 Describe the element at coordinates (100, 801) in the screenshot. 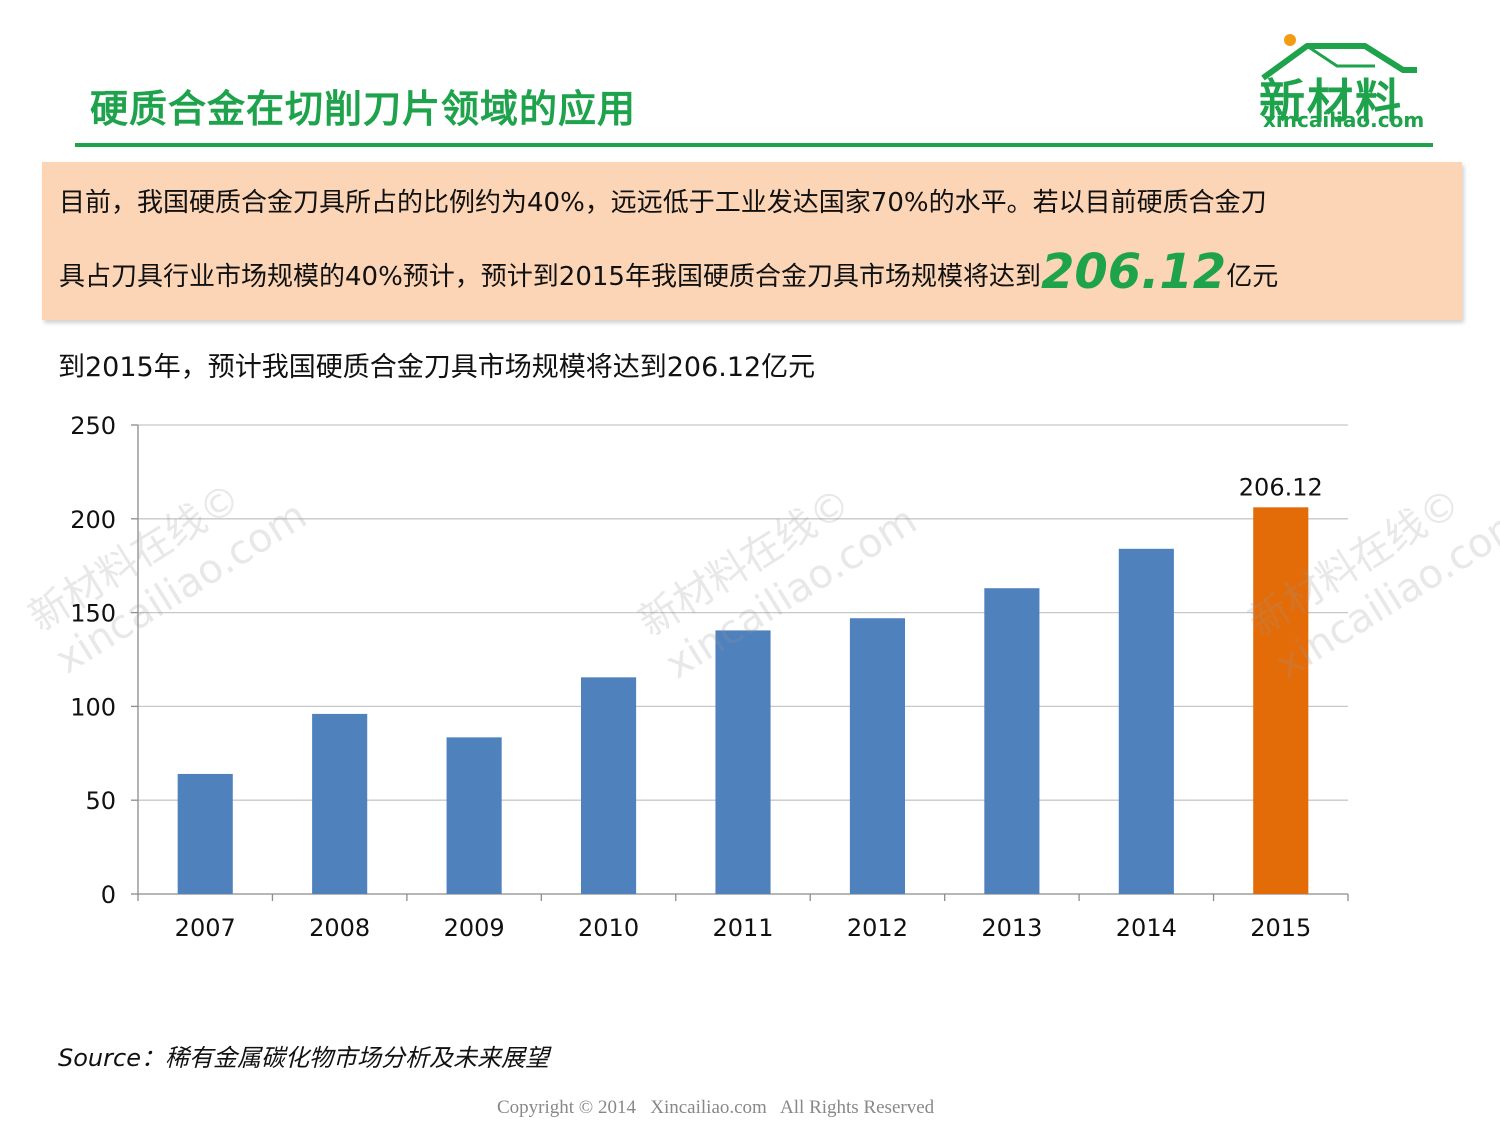

I see `y-tick-label: 50` at that location.